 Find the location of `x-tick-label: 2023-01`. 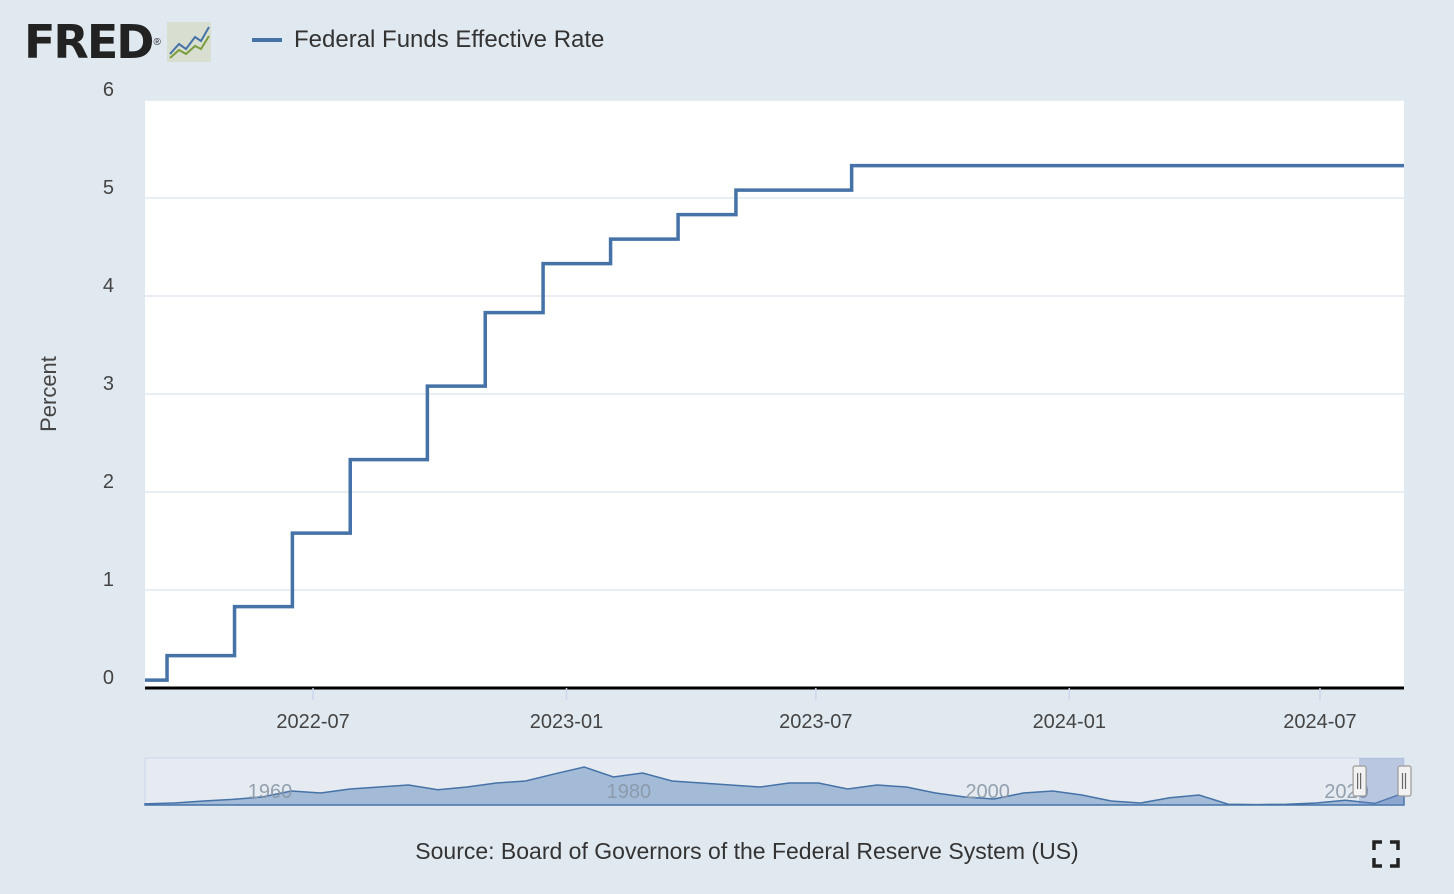

x-tick-label: 2023-01 is located at coordinates (566, 722).